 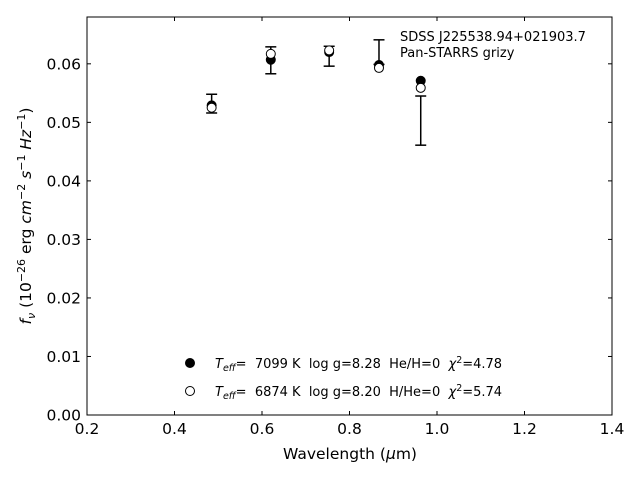 What do you see at coordinates (612, 429) in the screenshot?
I see `x-tick-label: 1.4` at bounding box center [612, 429].